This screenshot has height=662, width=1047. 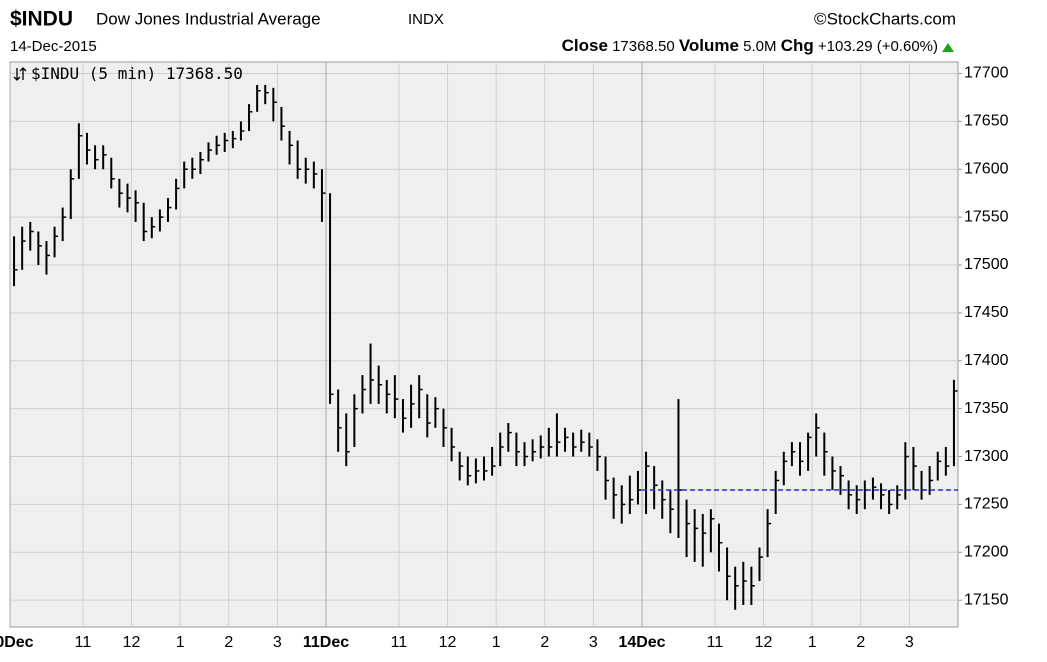 I want to click on y-tick-label: 17650, so click(x=986, y=121).